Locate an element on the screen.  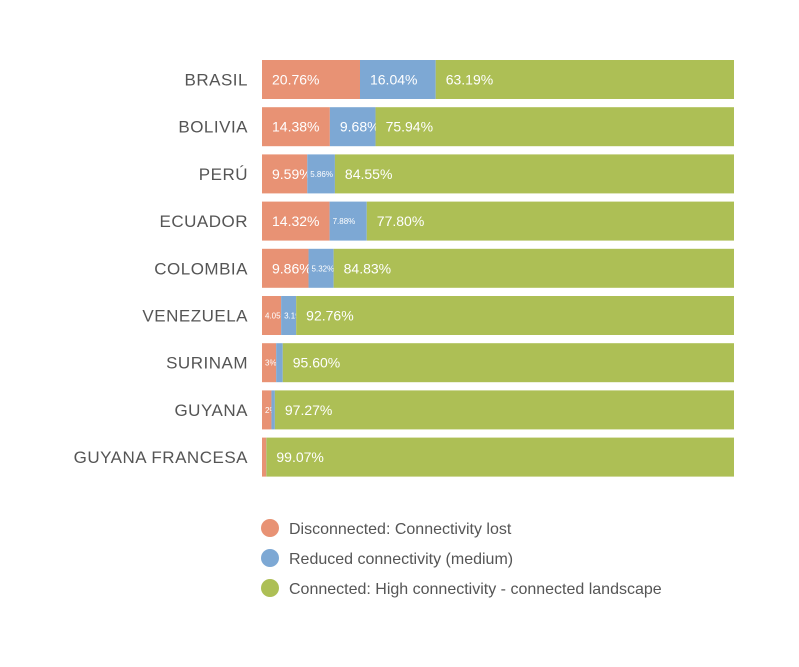
legend-label: Disconnected: Connectivity lost is located at coordinates (400, 529).